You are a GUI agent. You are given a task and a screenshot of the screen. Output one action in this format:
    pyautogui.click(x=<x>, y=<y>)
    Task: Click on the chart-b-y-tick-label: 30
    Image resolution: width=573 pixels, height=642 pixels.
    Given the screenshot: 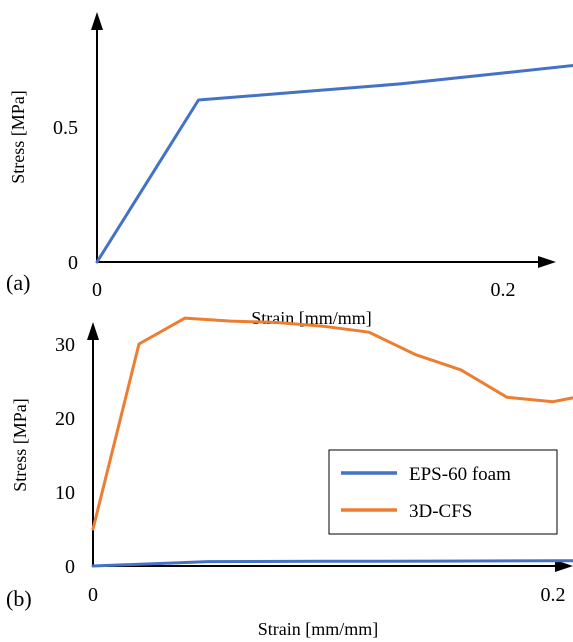 What is the action you would take?
    pyautogui.click(x=65, y=345)
    